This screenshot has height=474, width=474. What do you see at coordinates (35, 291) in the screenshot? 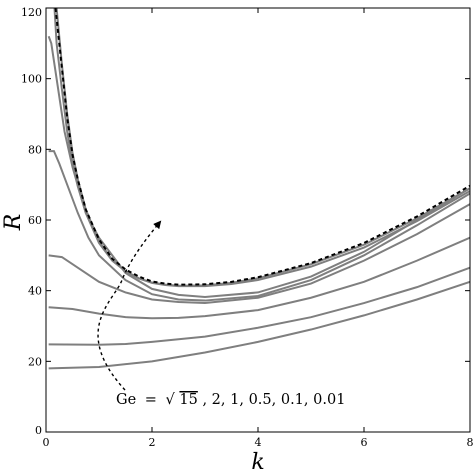
I see `y-tick-label: 40` at bounding box center [35, 291].